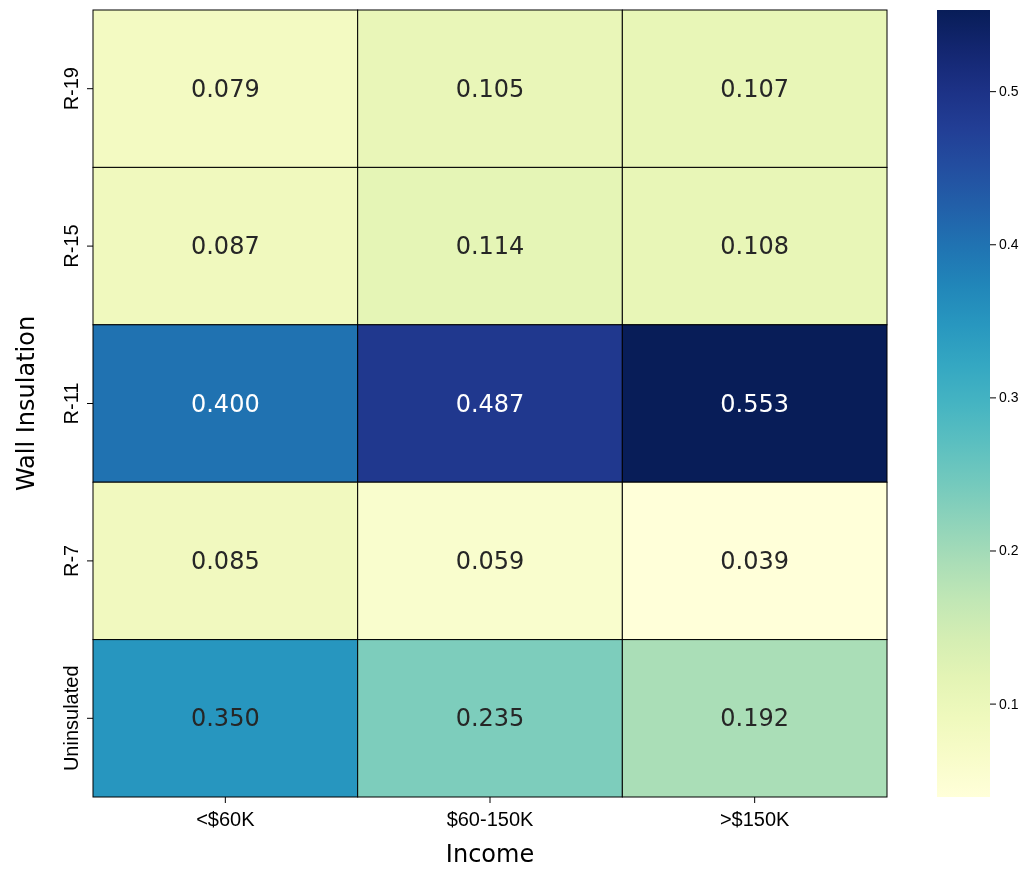  I want to click on x-tick-label: <$60K, so click(226, 819).